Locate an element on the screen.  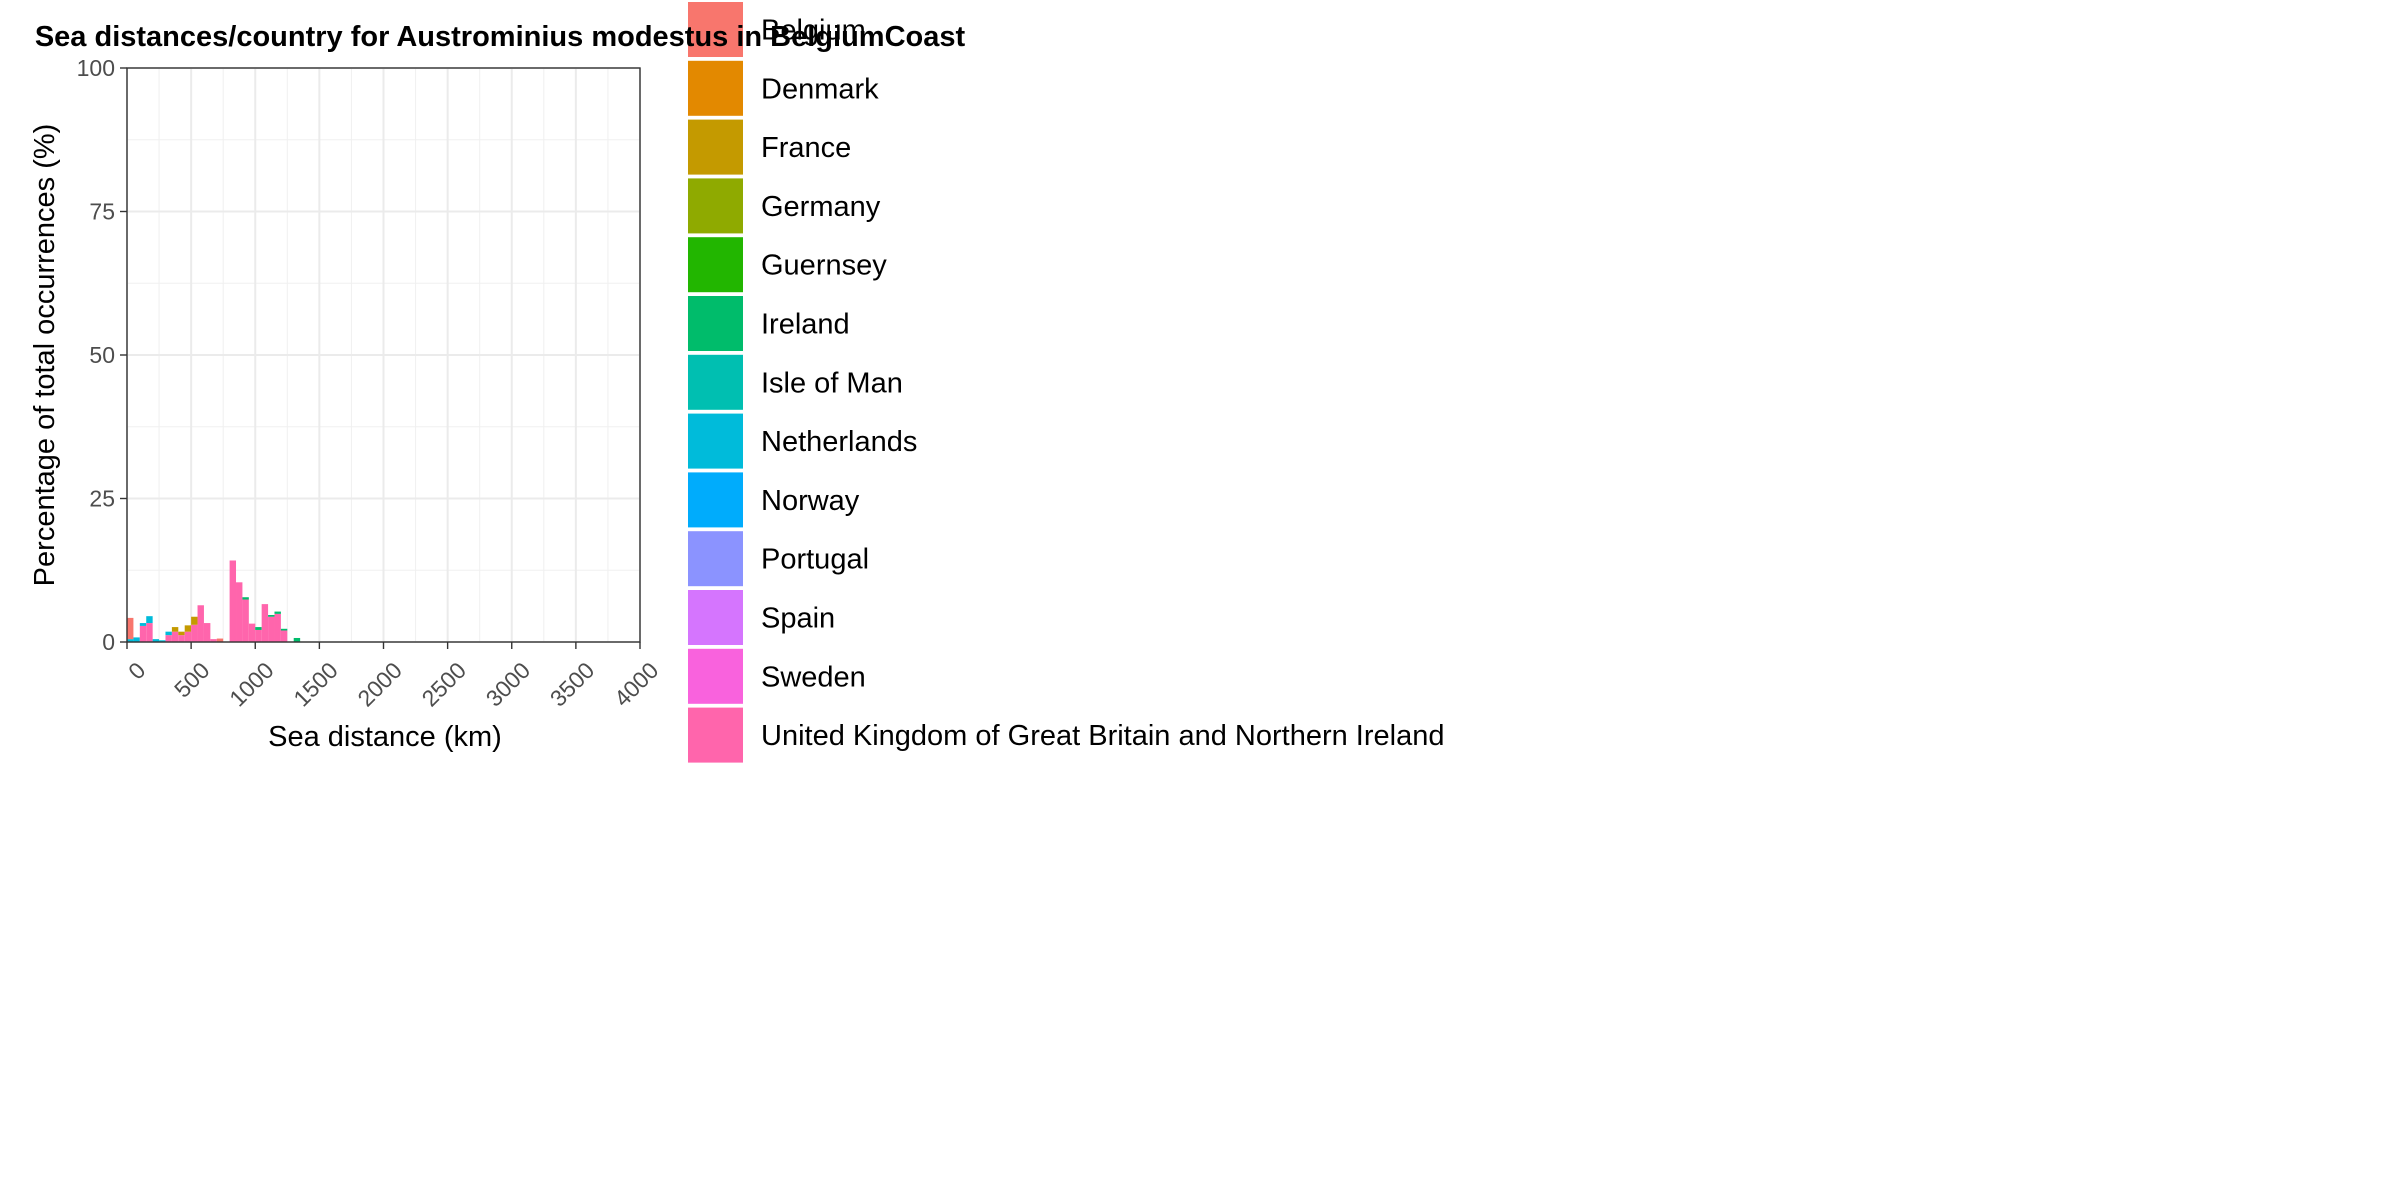
legend-label: Isle of Man is located at coordinates (832, 383).